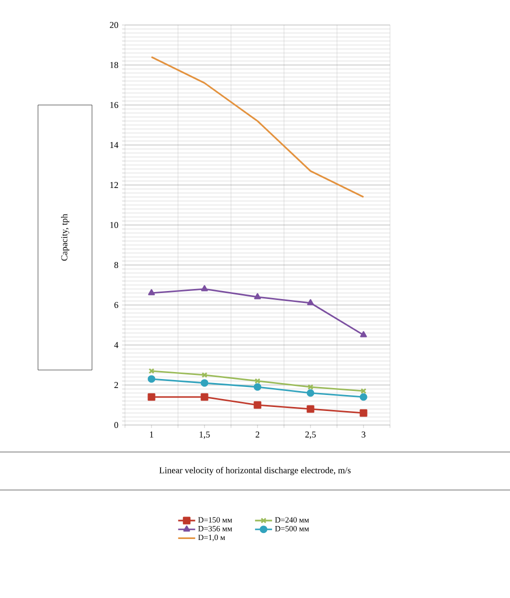 This screenshot has height=598, width=510. I want to click on x-tick-label: 2, so click(258, 435).